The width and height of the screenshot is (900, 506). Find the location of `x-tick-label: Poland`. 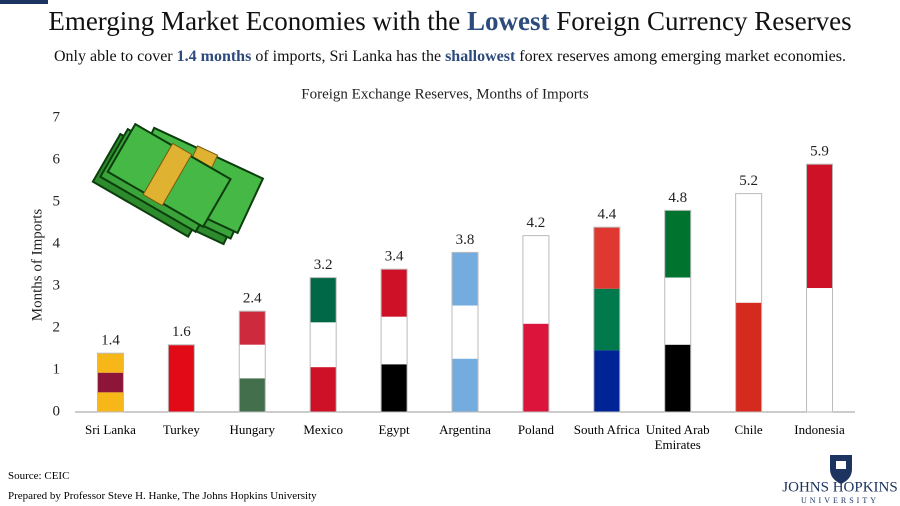

x-tick-label: Poland is located at coordinates (535, 429).